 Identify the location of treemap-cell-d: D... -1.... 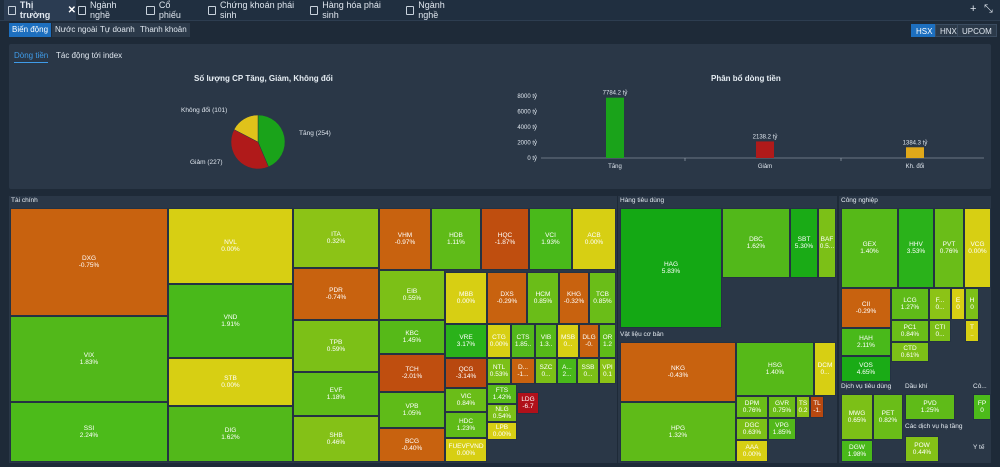
(523, 371).